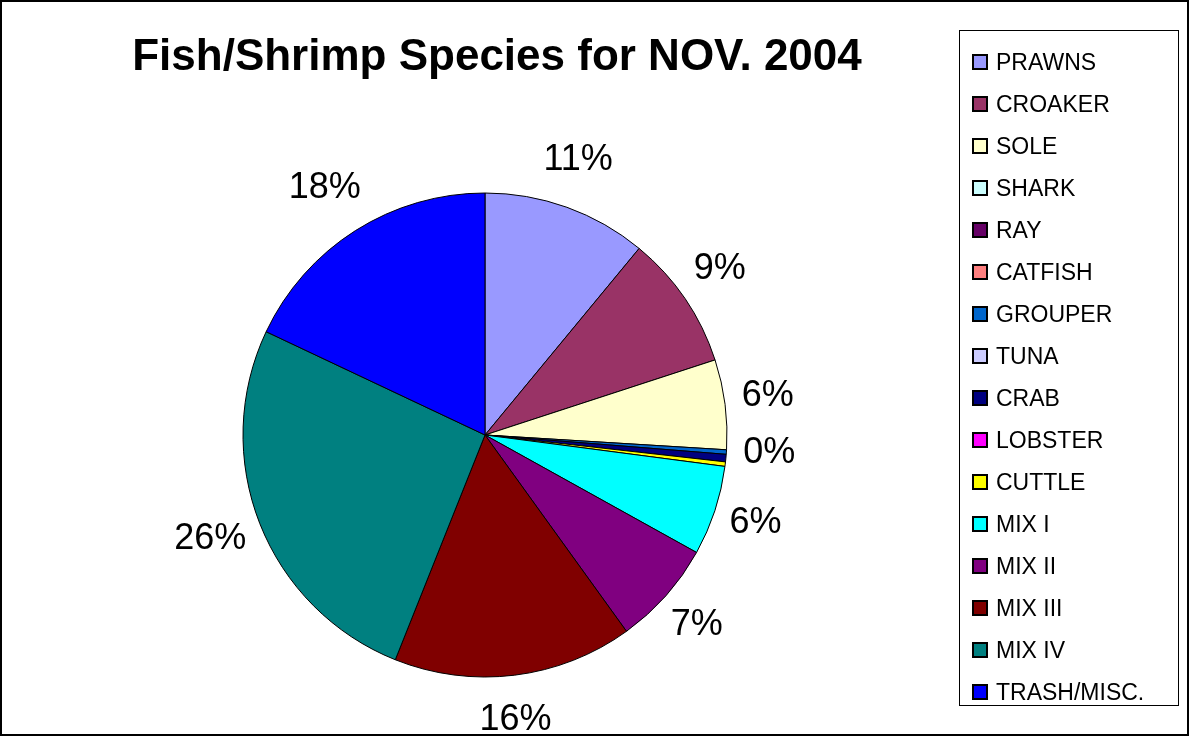 Image resolution: width=1193 pixels, height=740 pixels. I want to click on legend-label: RAY, so click(1019, 230).